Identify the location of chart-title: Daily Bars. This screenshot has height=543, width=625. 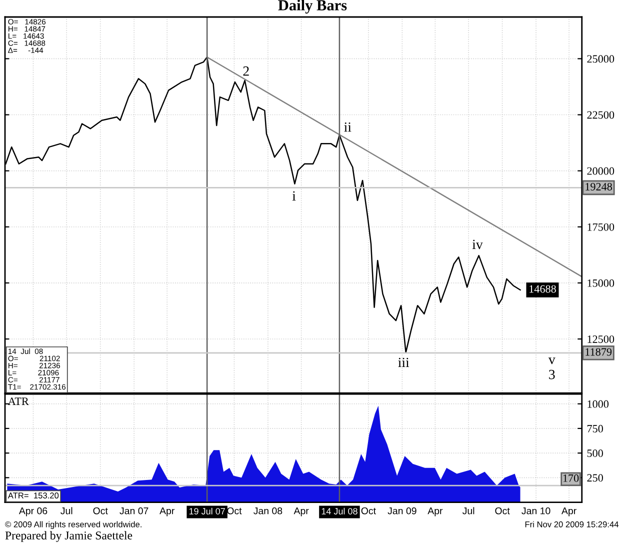
(312, 7).